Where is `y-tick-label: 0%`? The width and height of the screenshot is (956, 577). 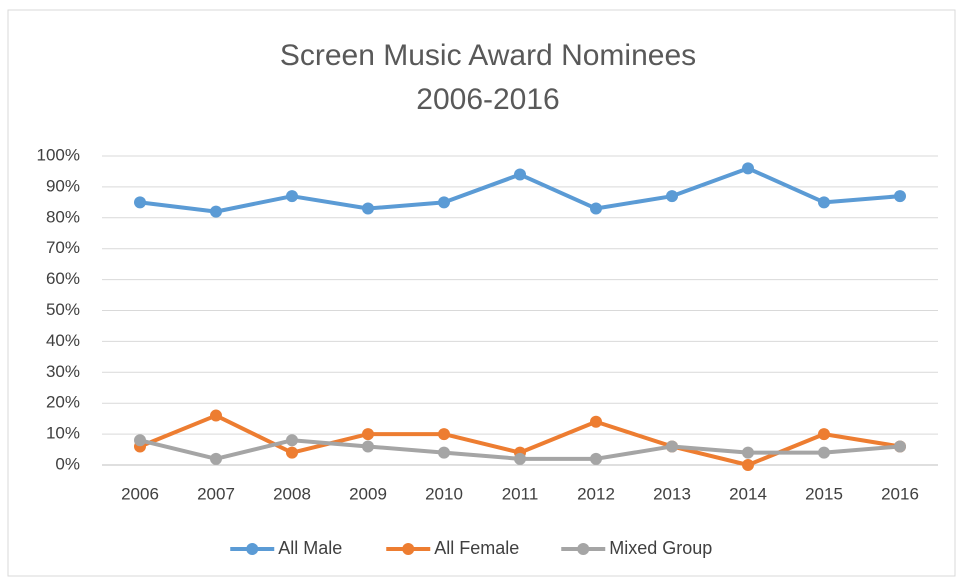
y-tick-label: 0% is located at coordinates (67, 463).